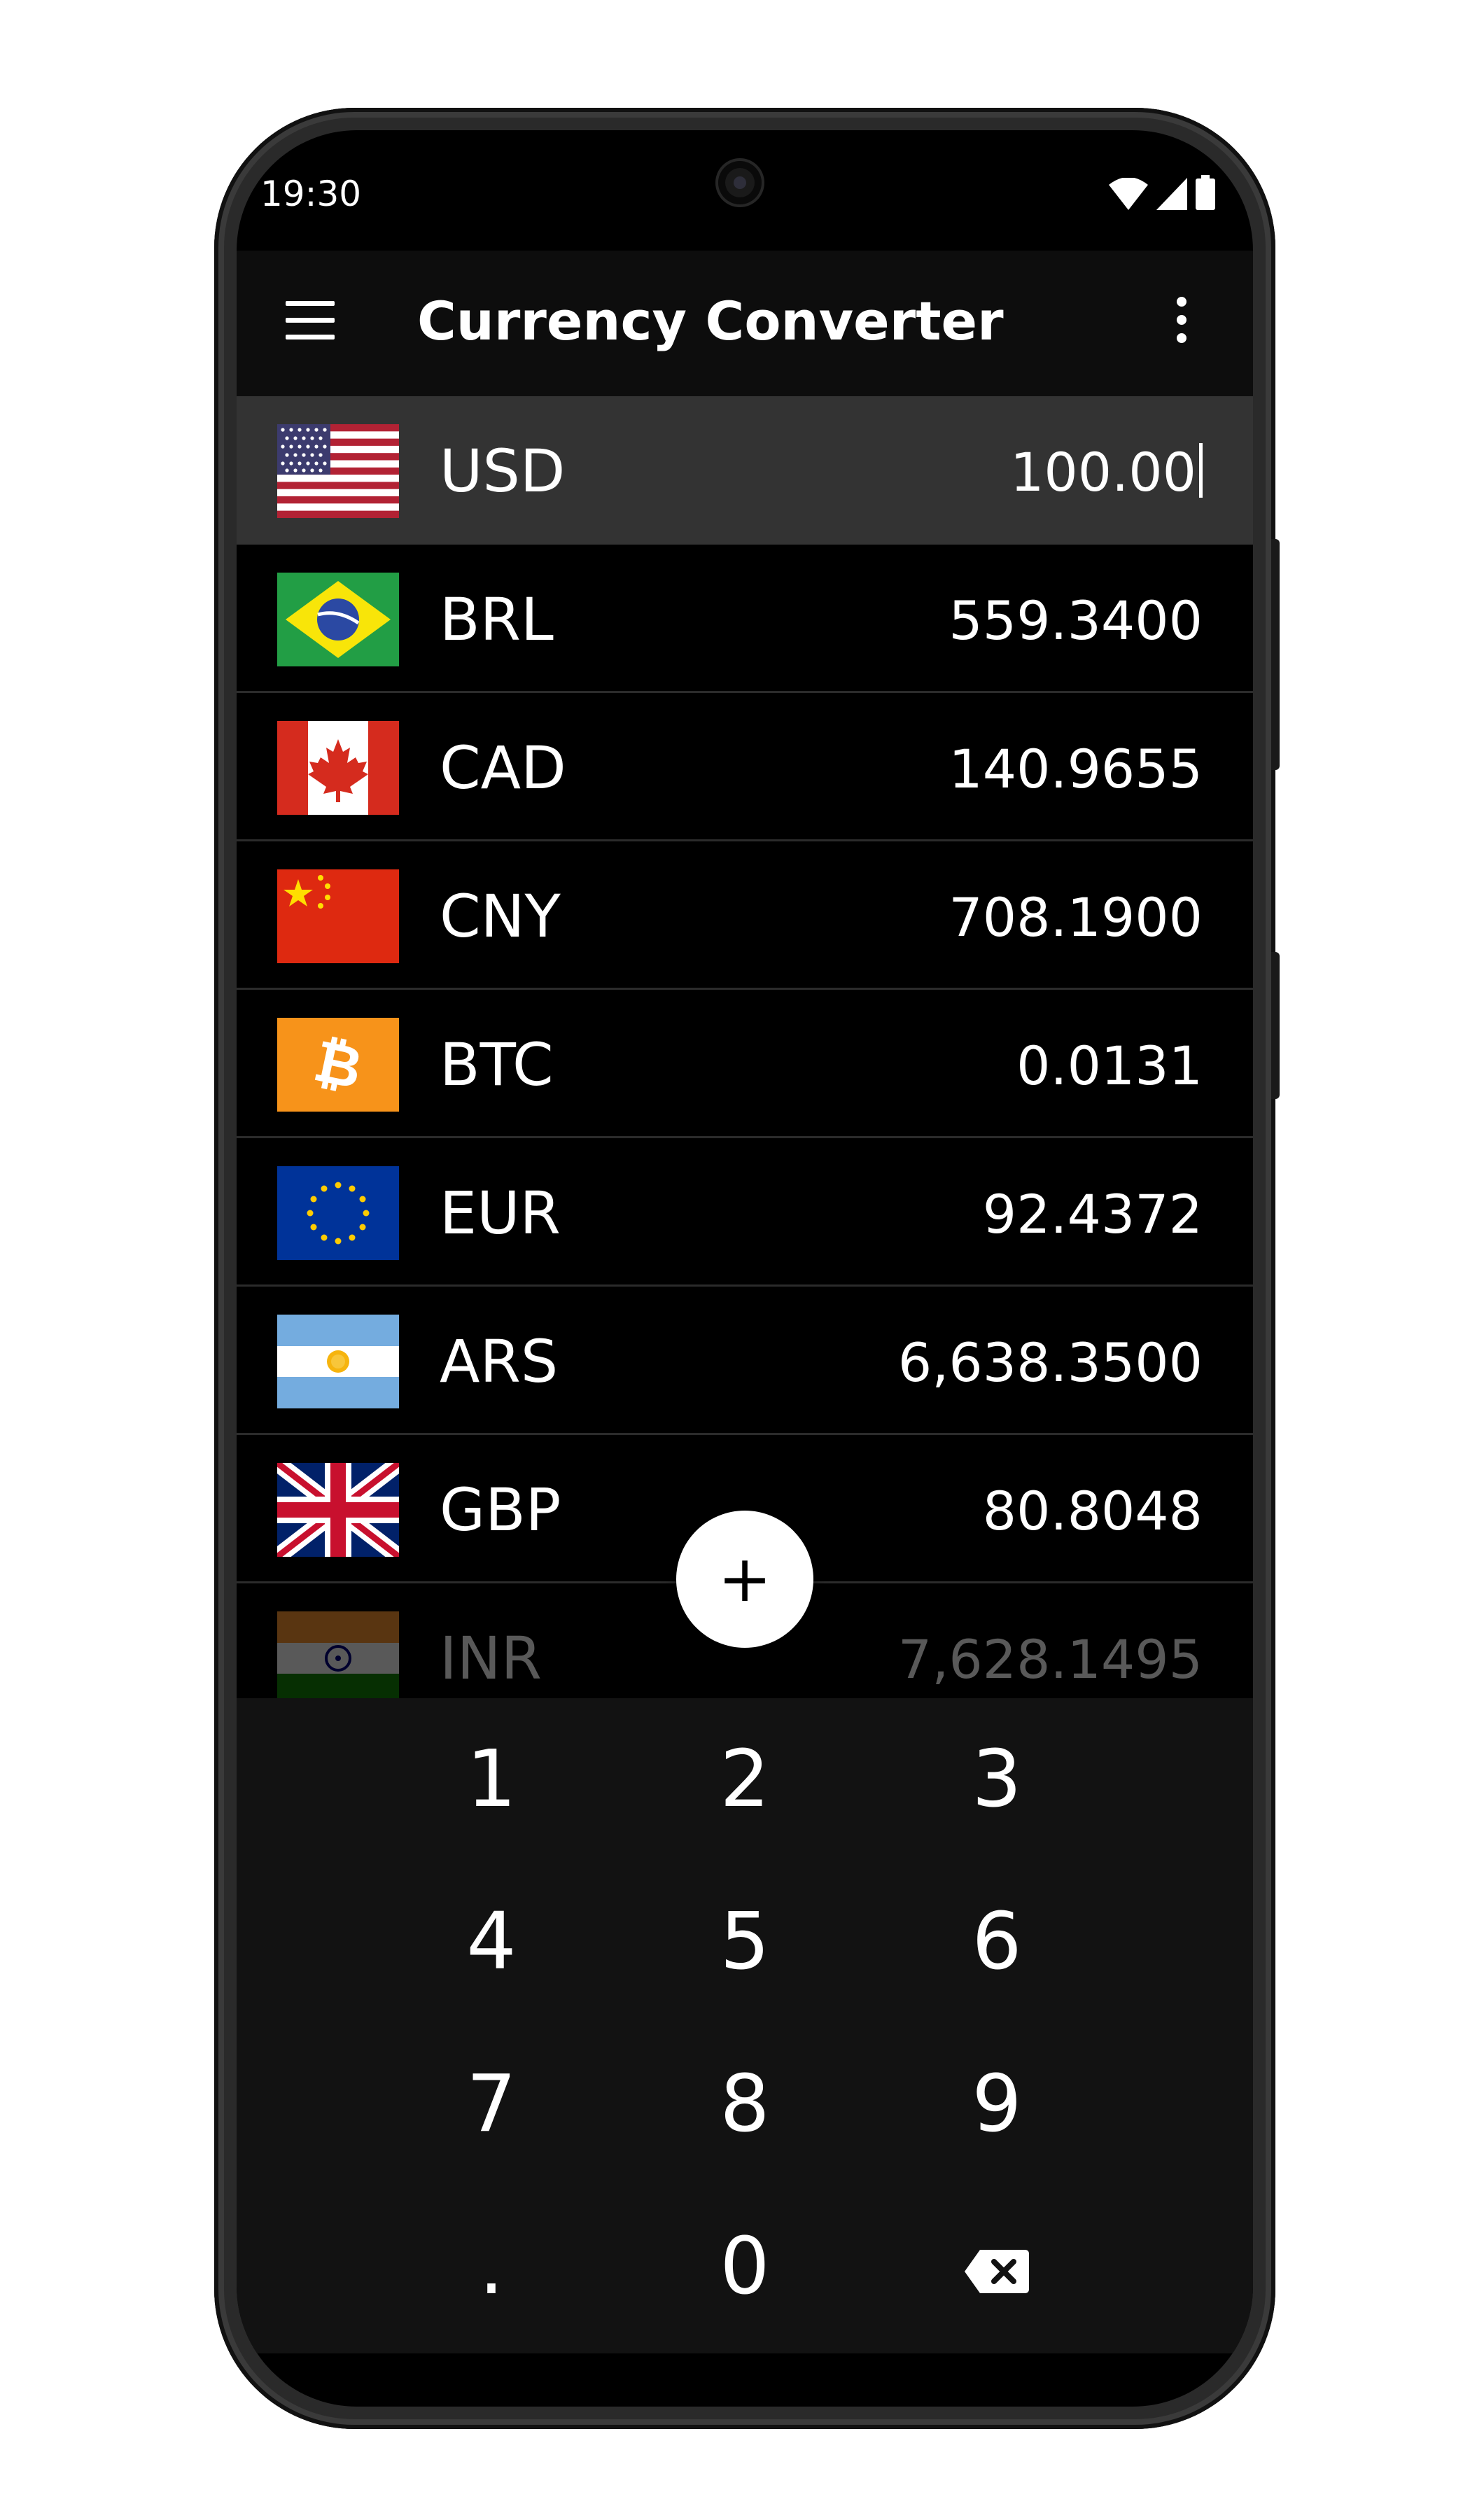 The image size is (1484, 2520). I want to click on more-options-icon, so click(1182, 321).